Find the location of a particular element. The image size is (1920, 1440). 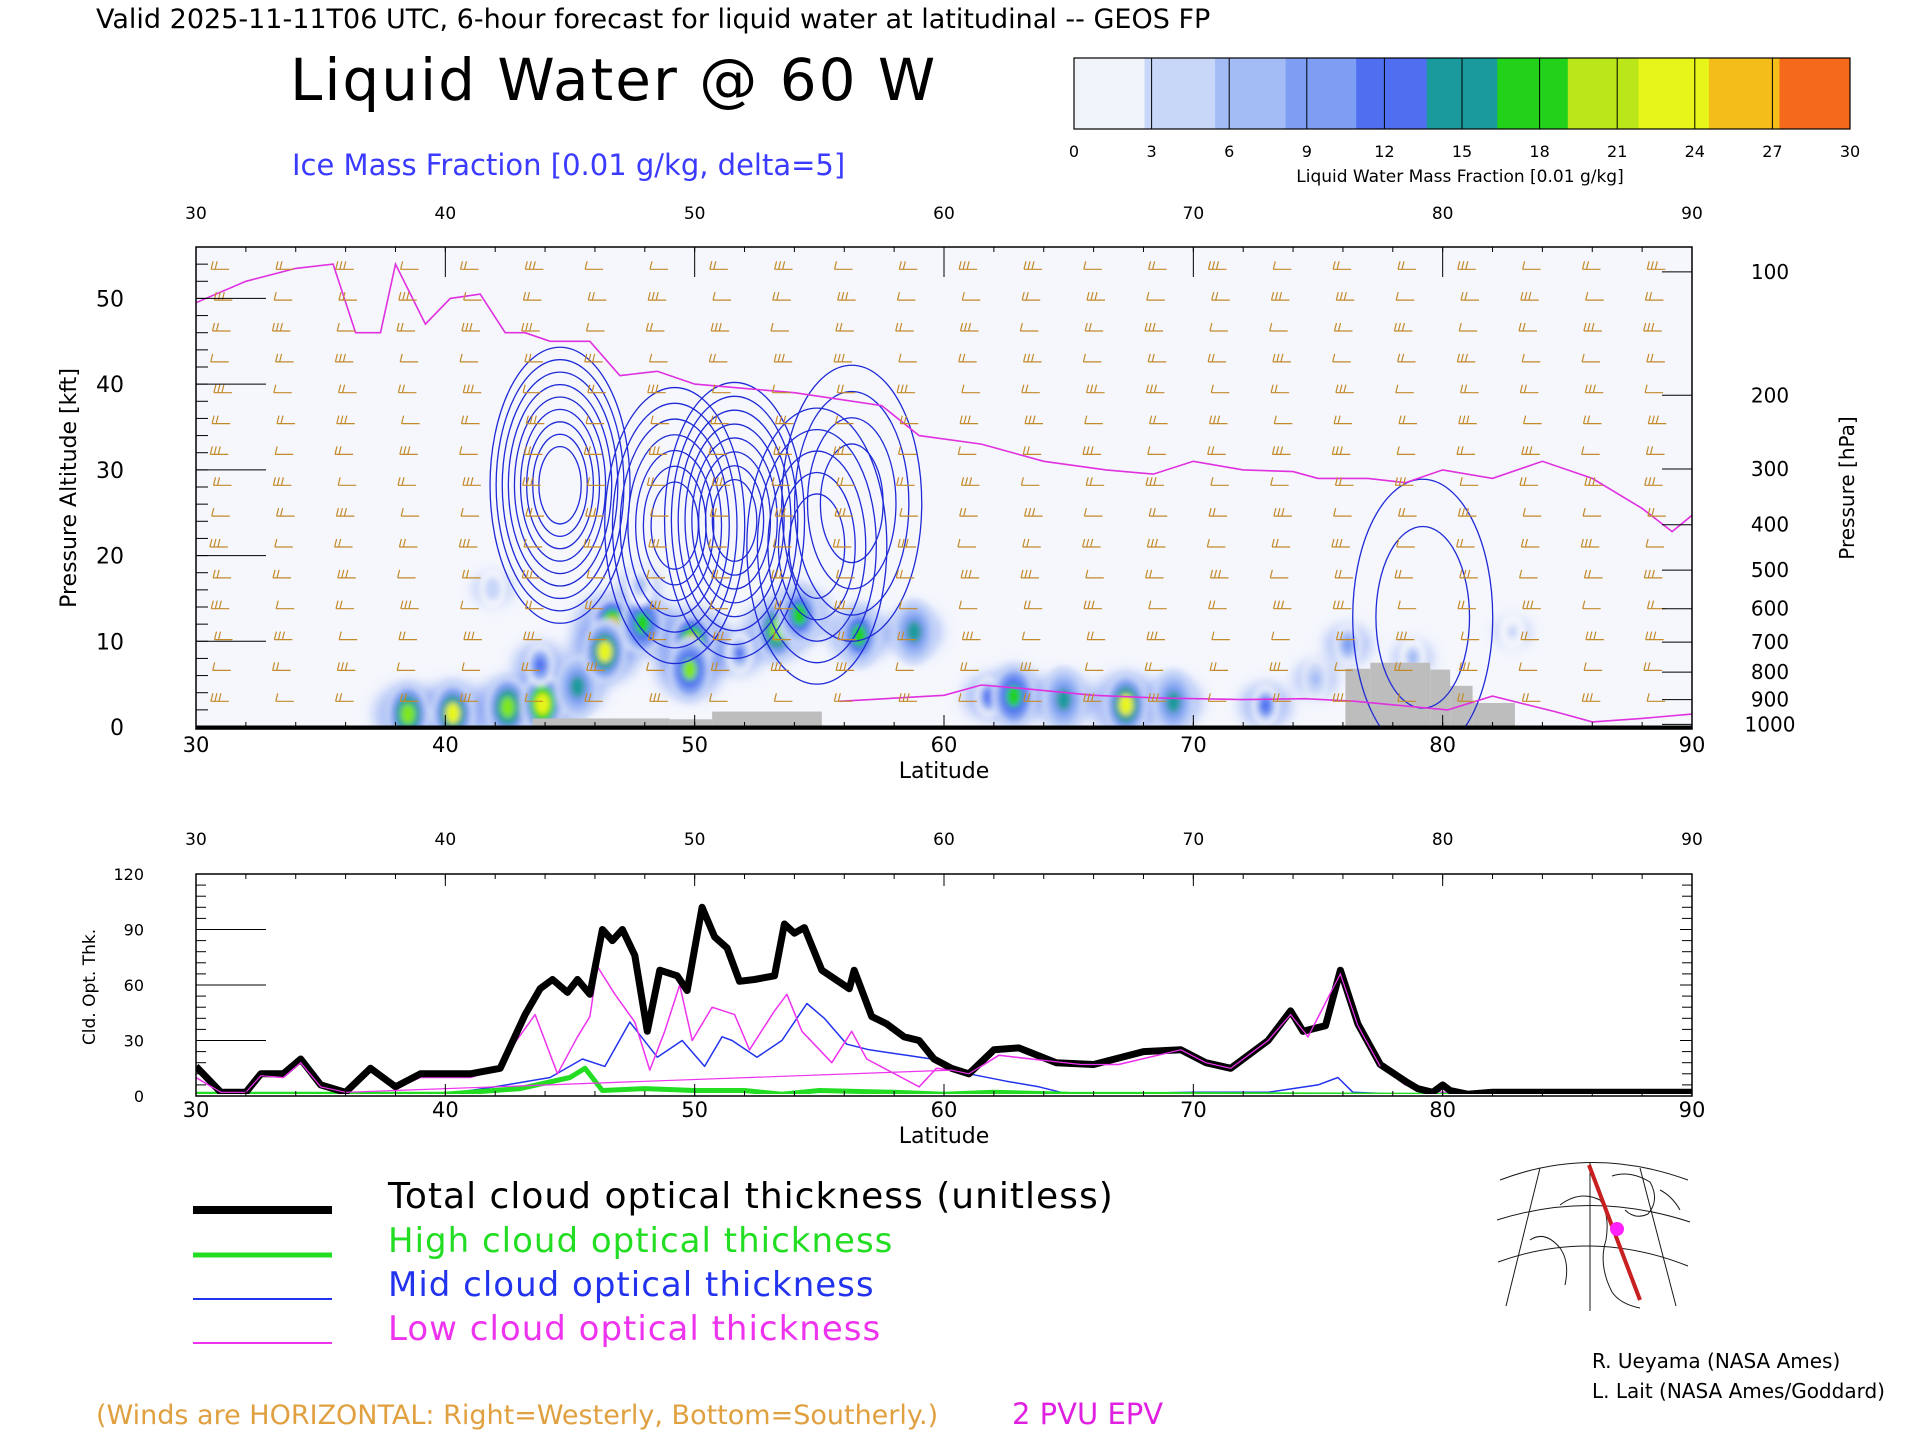

legend-label-total: Total cloud optical thickness (unitless) is located at coordinates (750, 1196).